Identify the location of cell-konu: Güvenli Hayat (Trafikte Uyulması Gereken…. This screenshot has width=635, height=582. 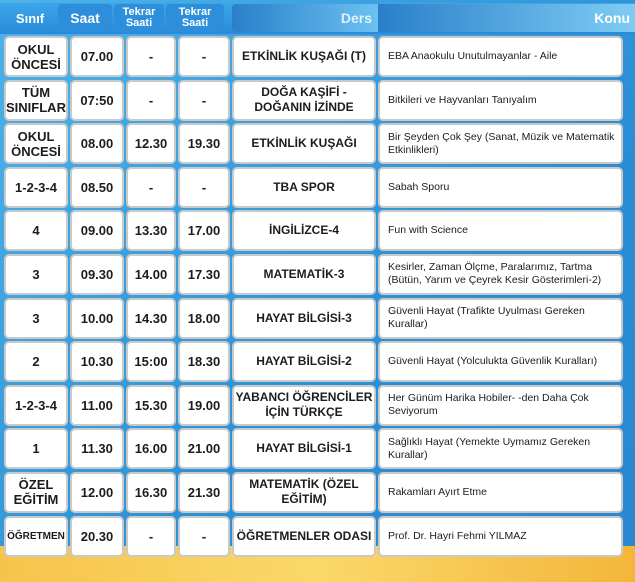
(500, 318).